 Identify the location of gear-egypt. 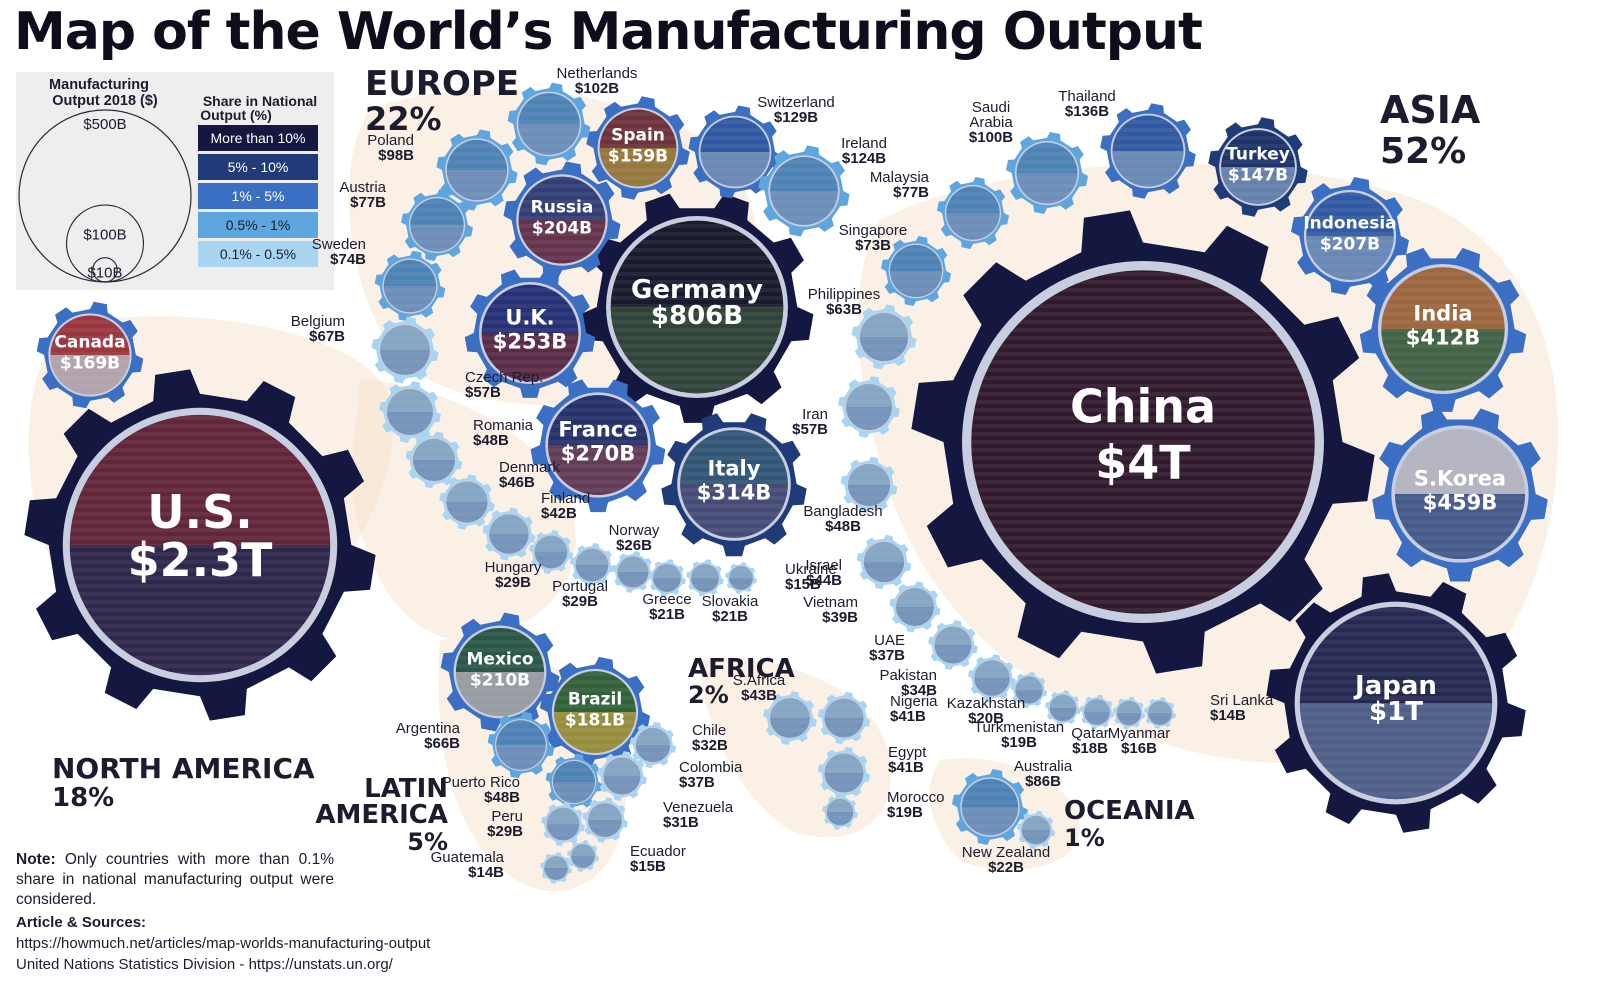
(844, 773).